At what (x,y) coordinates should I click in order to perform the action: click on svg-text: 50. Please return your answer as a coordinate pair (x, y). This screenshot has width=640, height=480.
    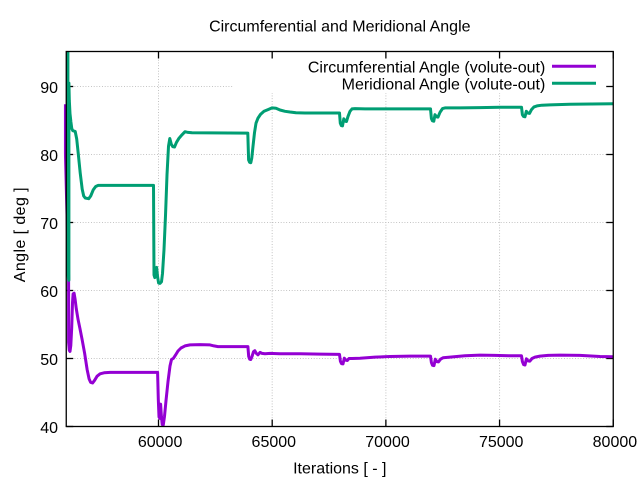
    Looking at the image, I should click on (49, 360).